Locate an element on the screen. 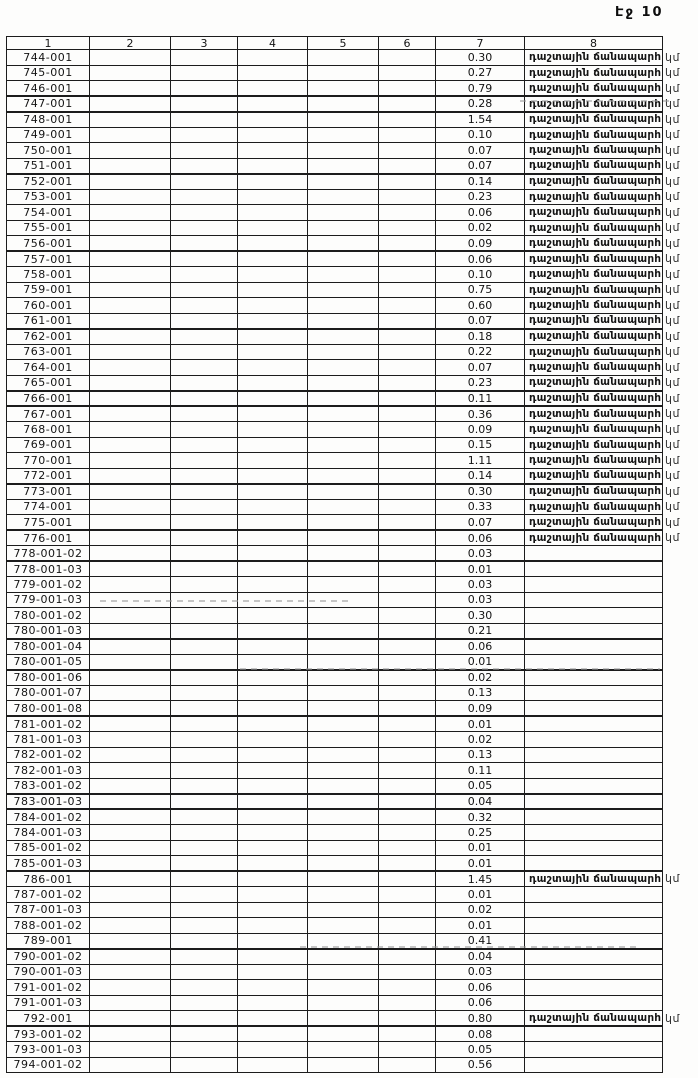 The image size is (698, 1078). table-row: 762-001 0.18 դաշտային ճանապարհ կմ is located at coordinates (351, 336).